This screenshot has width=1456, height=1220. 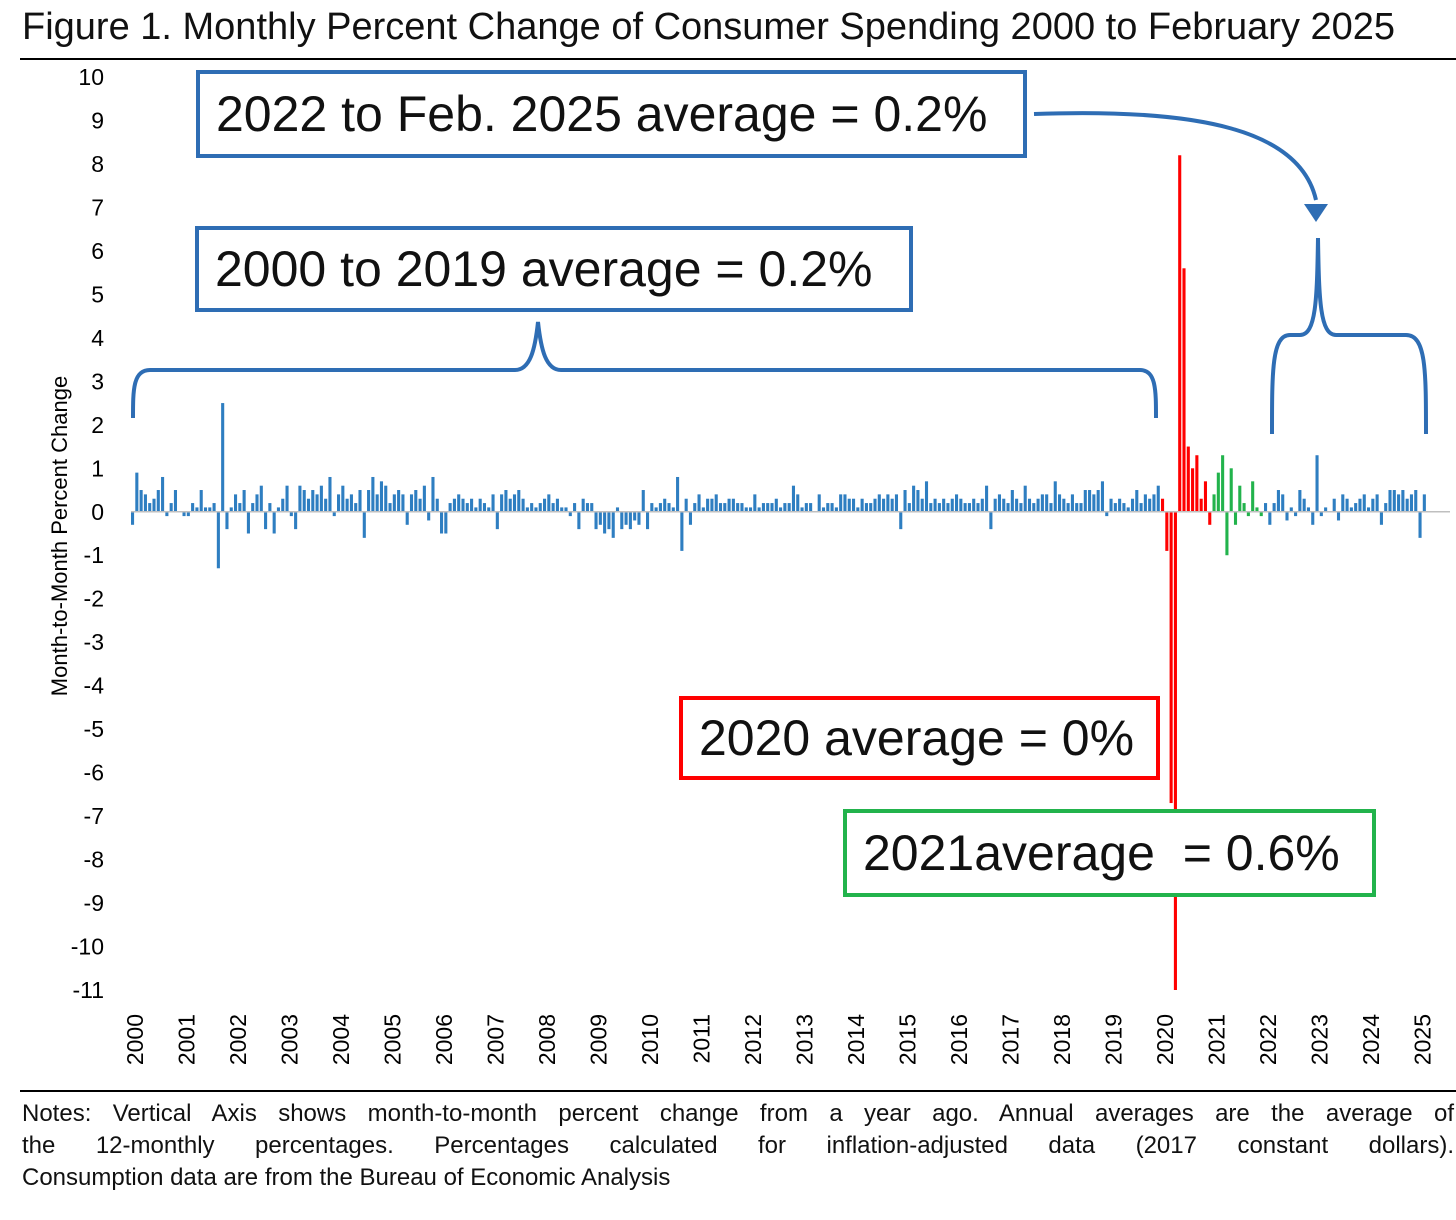 What do you see at coordinates (94, 816) in the screenshot?
I see `y-tick-label: -7` at bounding box center [94, 816].